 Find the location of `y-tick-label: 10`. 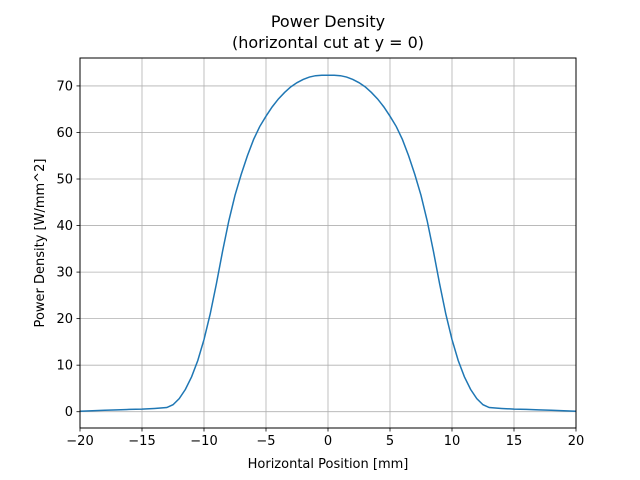

y-tick-label: 10 is located at coordinates (64, 366).